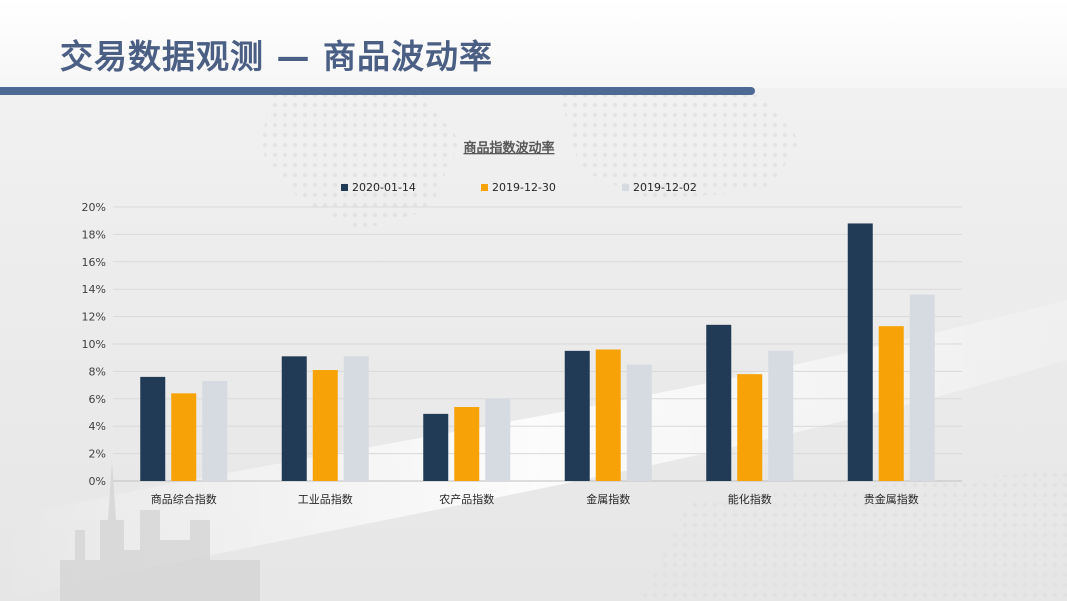  I want to click on header-band, so click(533, 44).